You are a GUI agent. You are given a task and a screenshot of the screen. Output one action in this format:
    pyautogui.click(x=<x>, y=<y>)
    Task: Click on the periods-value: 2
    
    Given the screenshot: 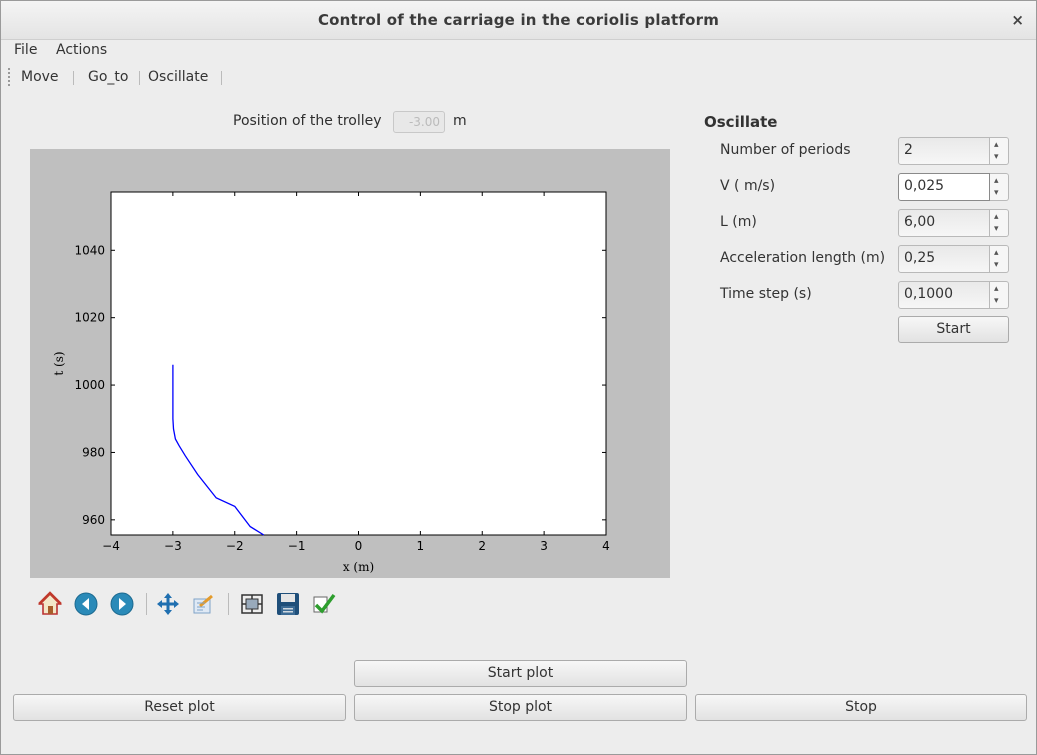 What is the action you would take?
    pyautogui.click(x=944, y=151)
    